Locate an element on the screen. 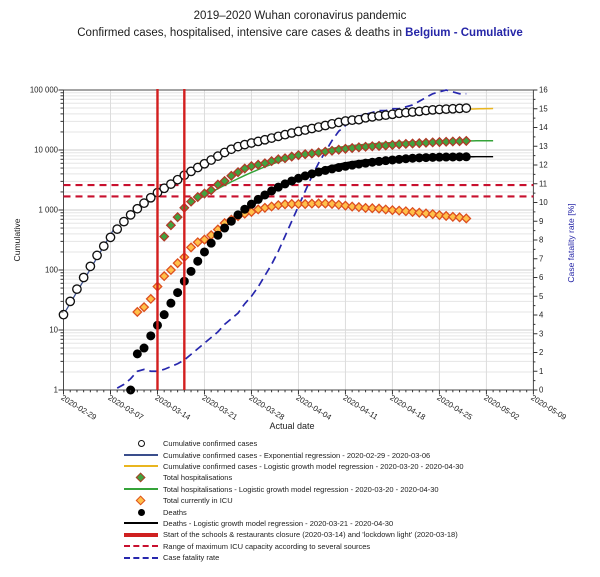 This screenshot has height=577, width=600. hospitalisations-marker-icon is located at coordinates (141, 477).